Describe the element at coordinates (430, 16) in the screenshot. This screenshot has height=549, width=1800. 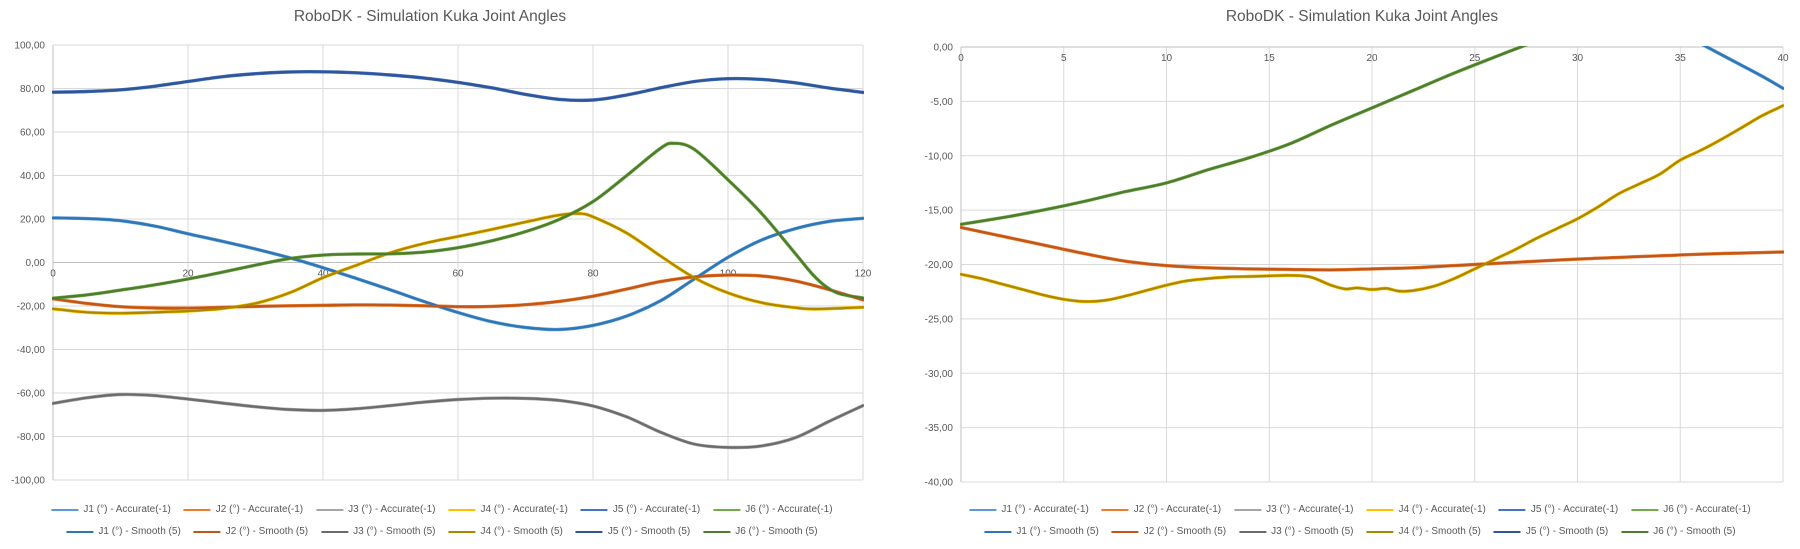
I see `left-chart-title: RoboDK - Simulation Kuka Joint Angles` at that location.